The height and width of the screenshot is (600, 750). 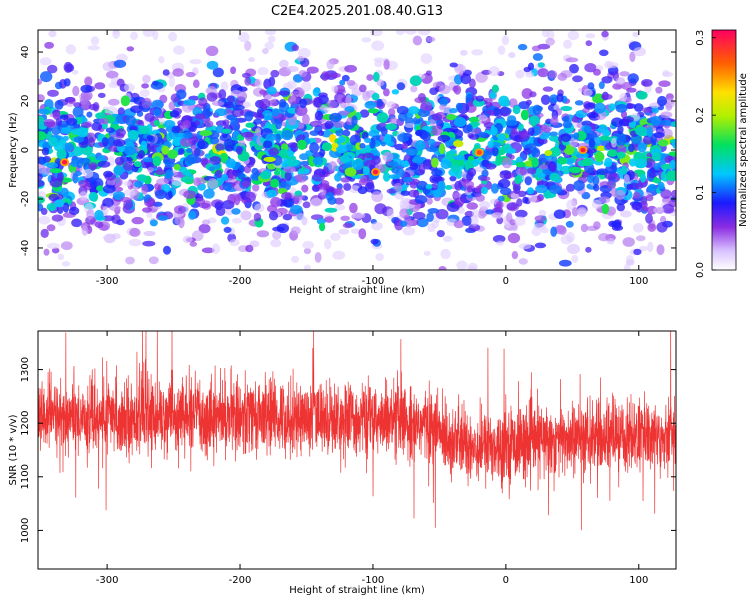 What do you see at coordinates (240, 580) in the screenshot?
I see `x-tick-label: -200` at bounding box center [240, 580].